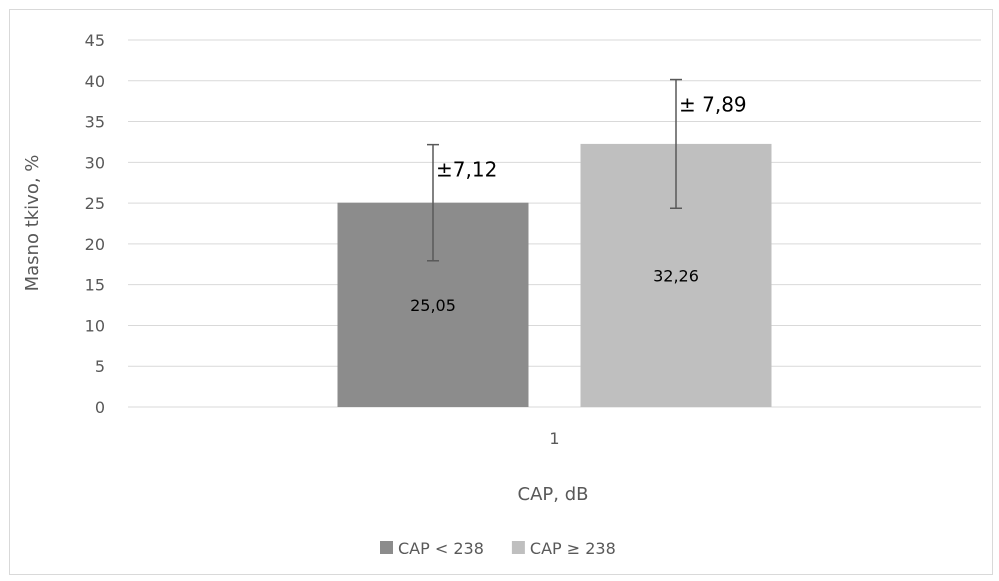 Image resolution: width=999 pixels, height=581 pixels. I want to click on y-tick-label: 15, so click(95, 285).